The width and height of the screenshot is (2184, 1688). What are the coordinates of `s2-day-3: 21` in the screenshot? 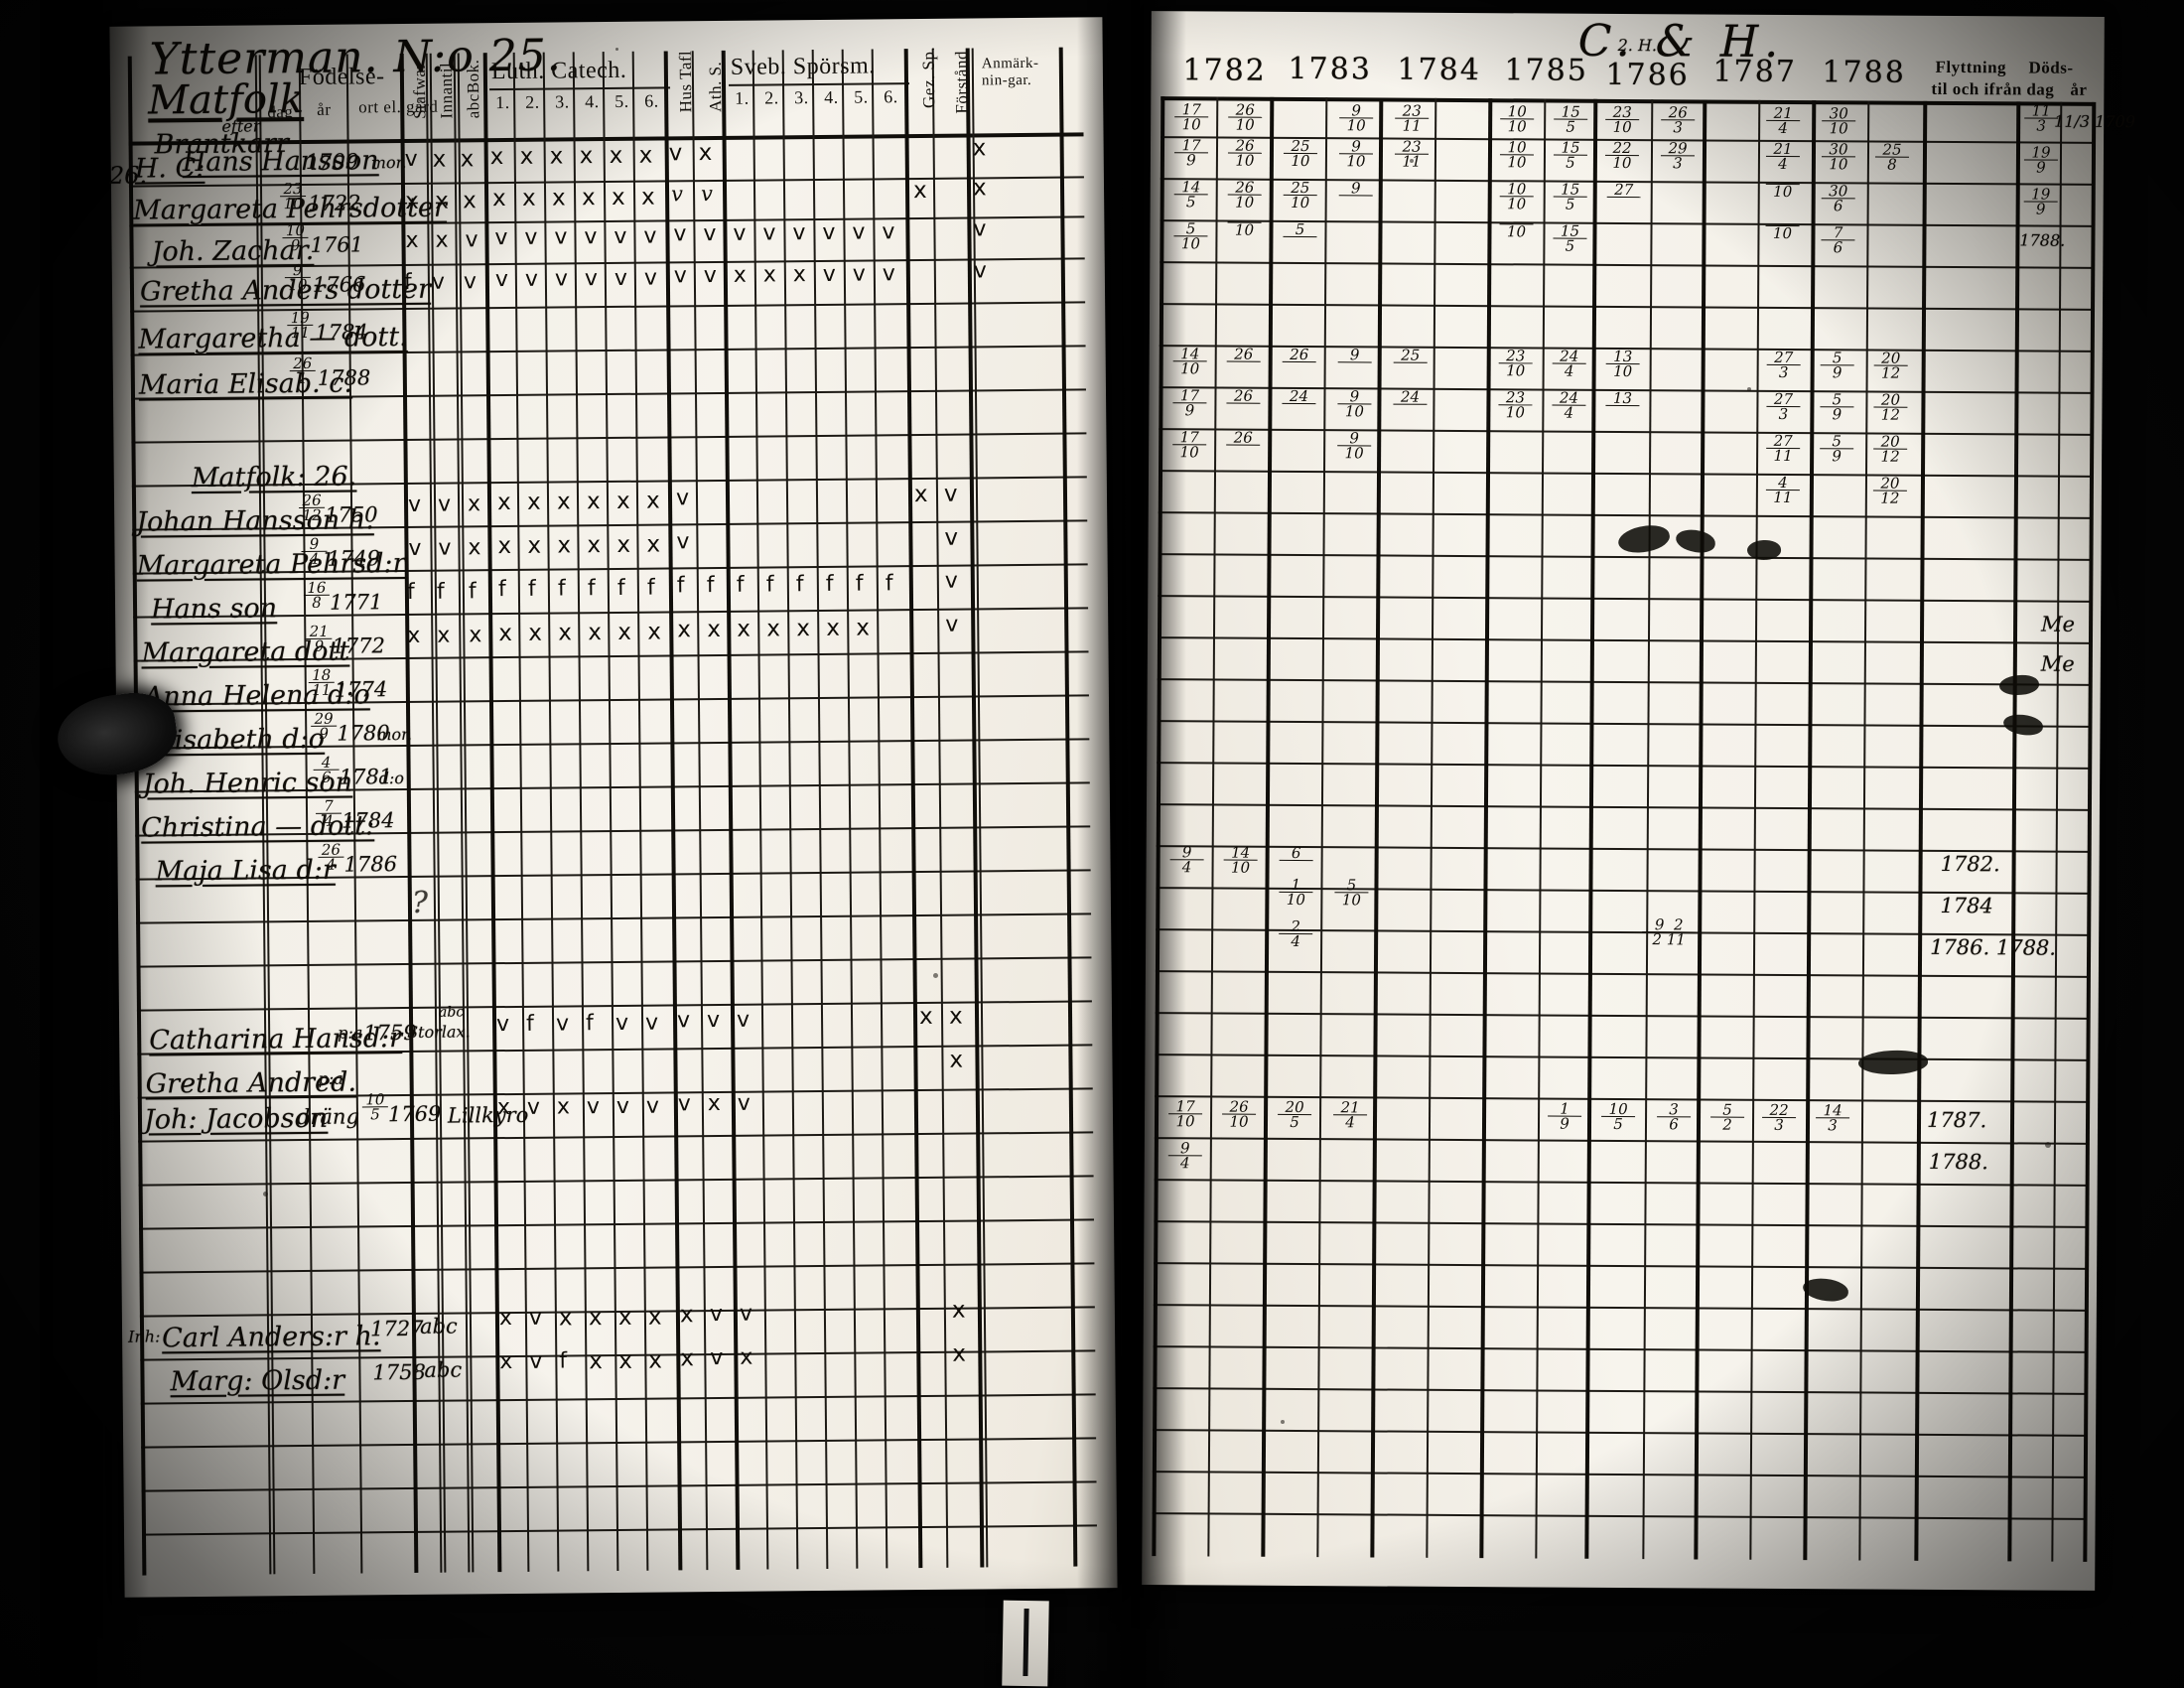 It's located at (319, 631).